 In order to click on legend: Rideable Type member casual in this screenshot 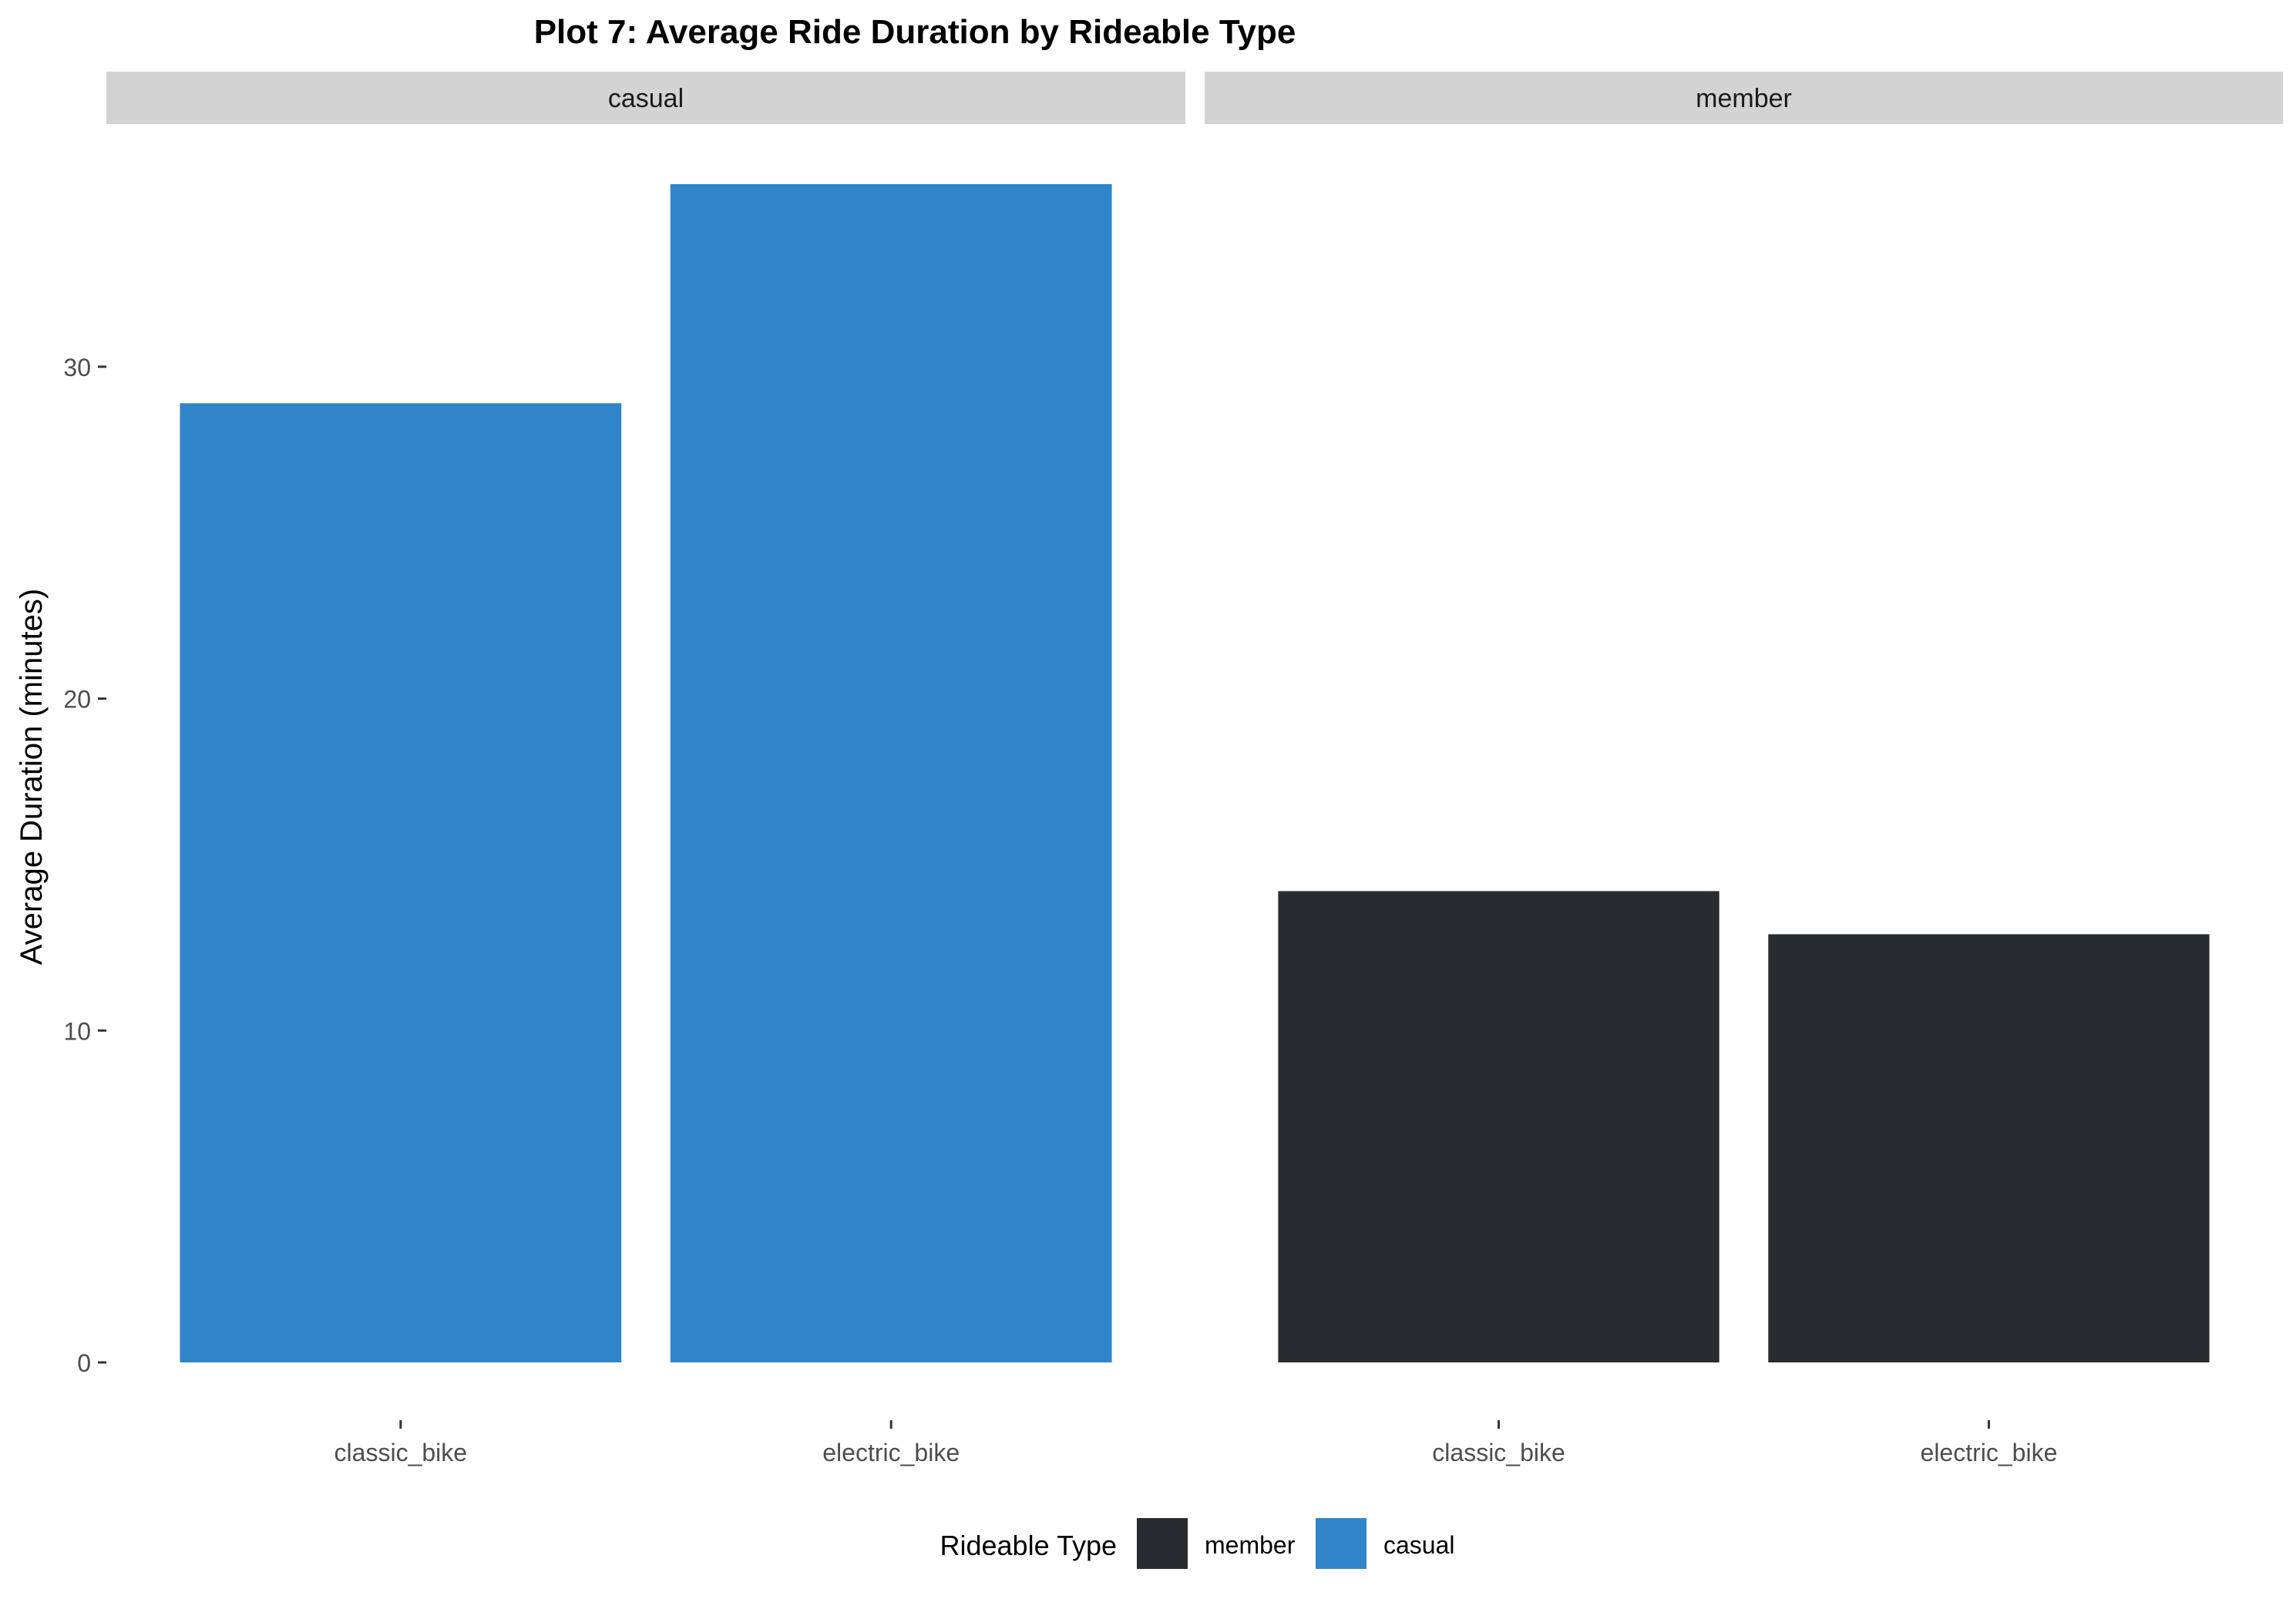, I will do `click(1197, 1543)`.